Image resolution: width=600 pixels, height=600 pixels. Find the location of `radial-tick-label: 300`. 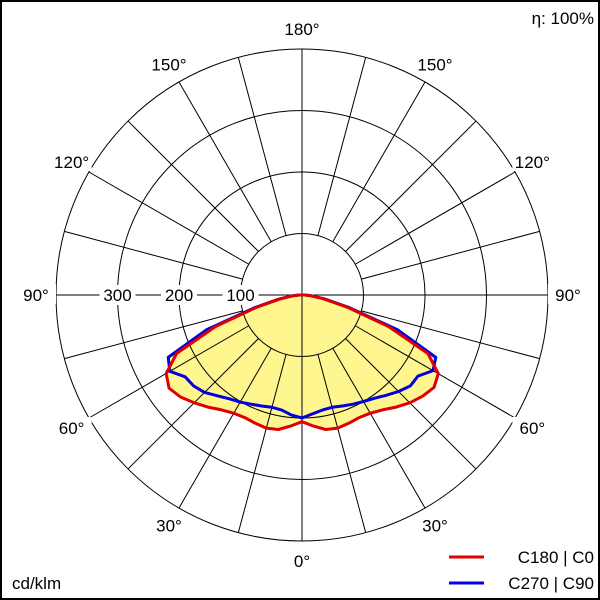

radial-tick-label: 300 is located at coordinates (117, 295).